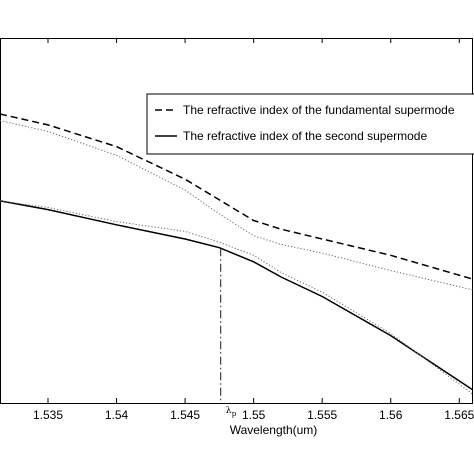 Image resolution: width=474 pixels, height=474 pixels. What do you see at coordinates (322, 415) in the screenshot?
I see `x-tick-label: 1.555` at bounding box center [322, 415].